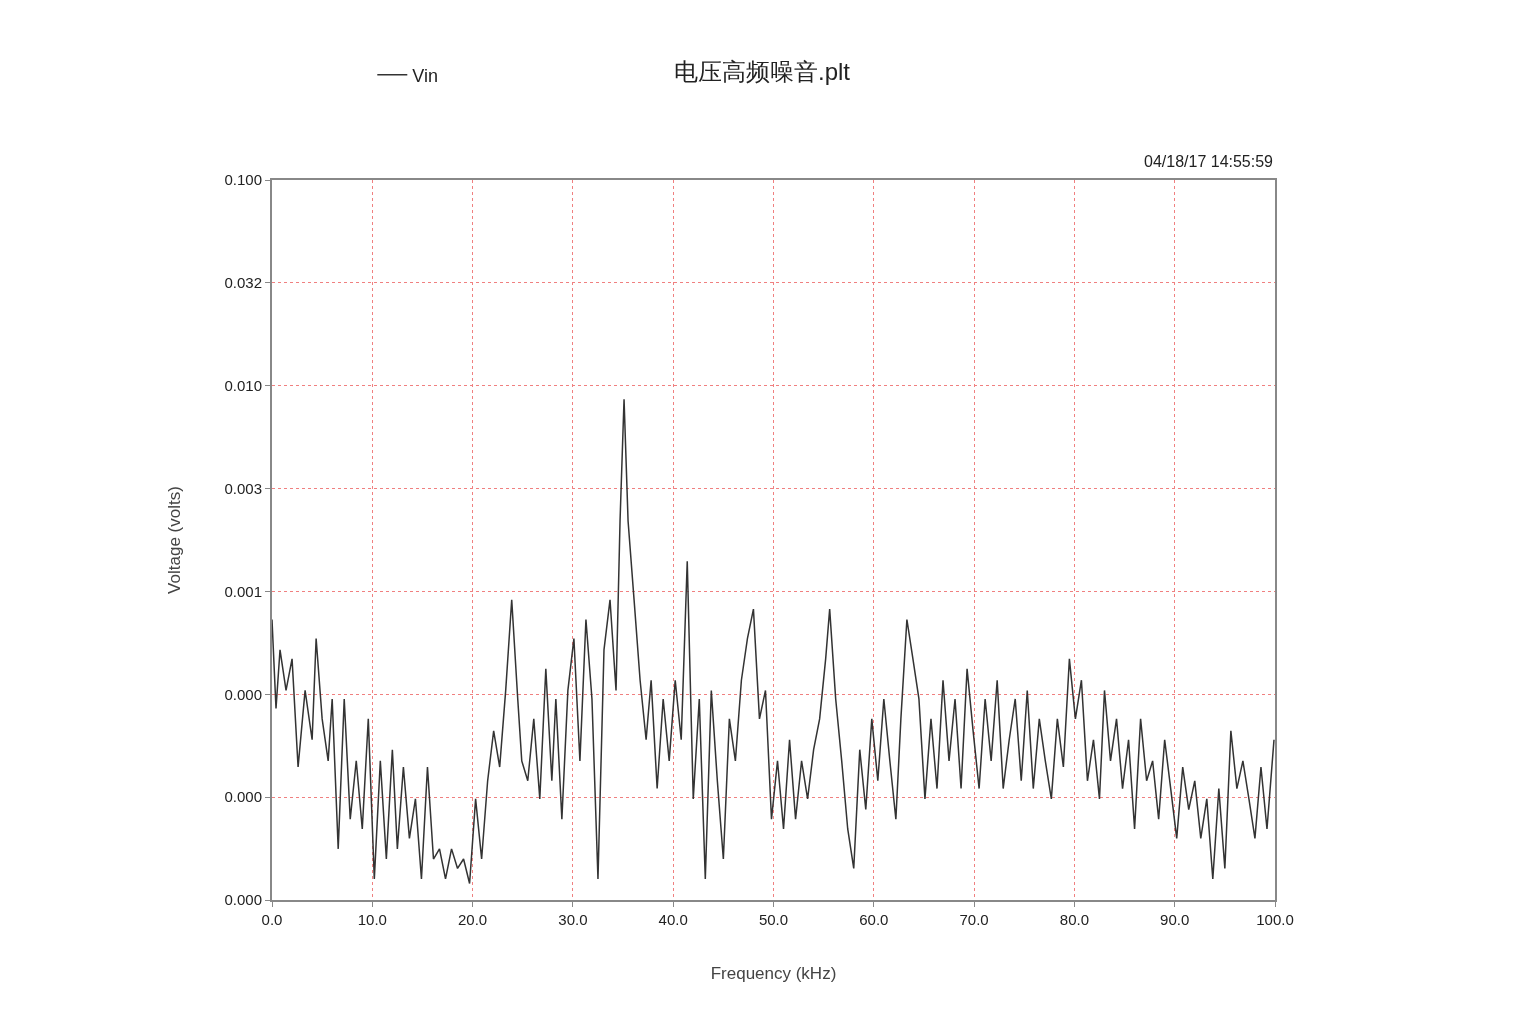  I want to click on chart-title: 电压高频噪音.plt, so click(762, 71).